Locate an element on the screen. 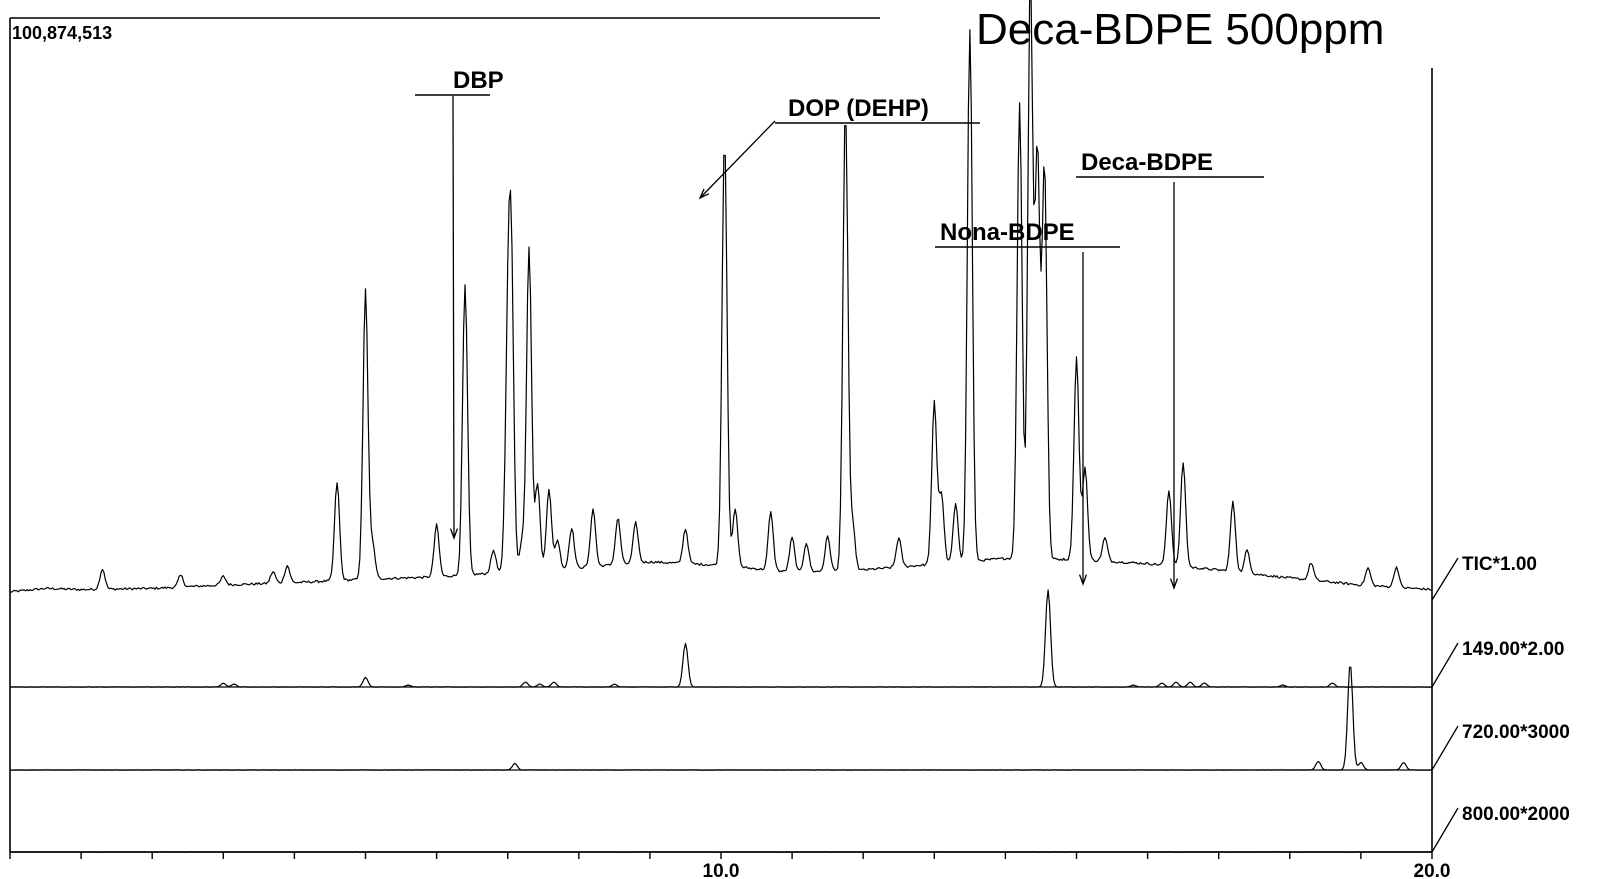 This screenshot has height=879, width=1607. x-tick-label-0: 10.0 is located at coordinates (721, 870).